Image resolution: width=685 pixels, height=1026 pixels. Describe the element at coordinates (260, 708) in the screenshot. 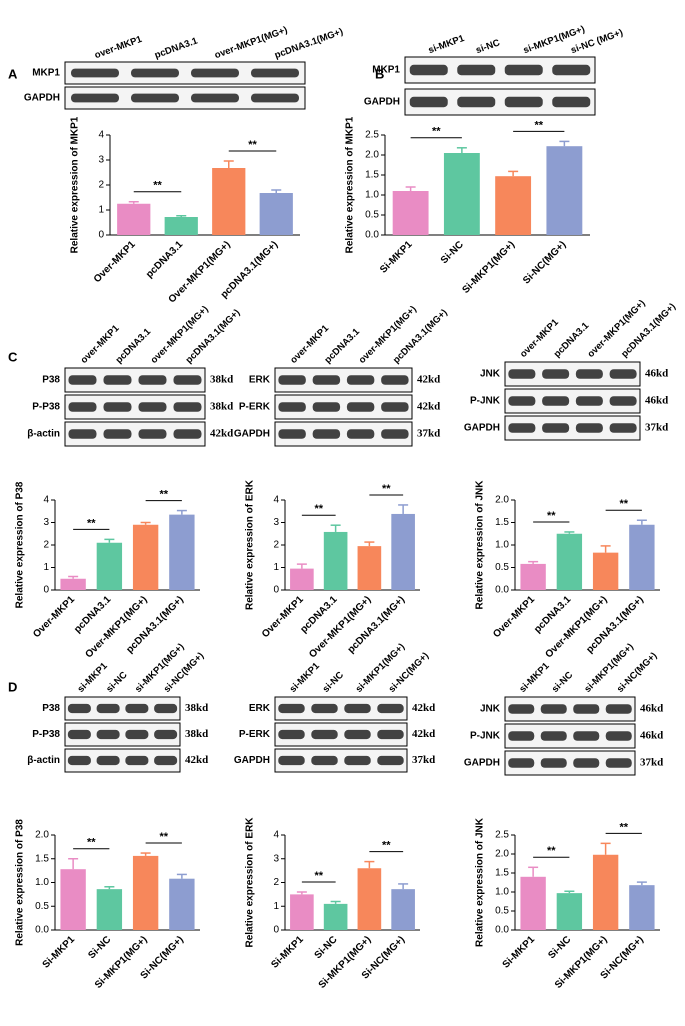

I see `row-label: ERK` at that location.